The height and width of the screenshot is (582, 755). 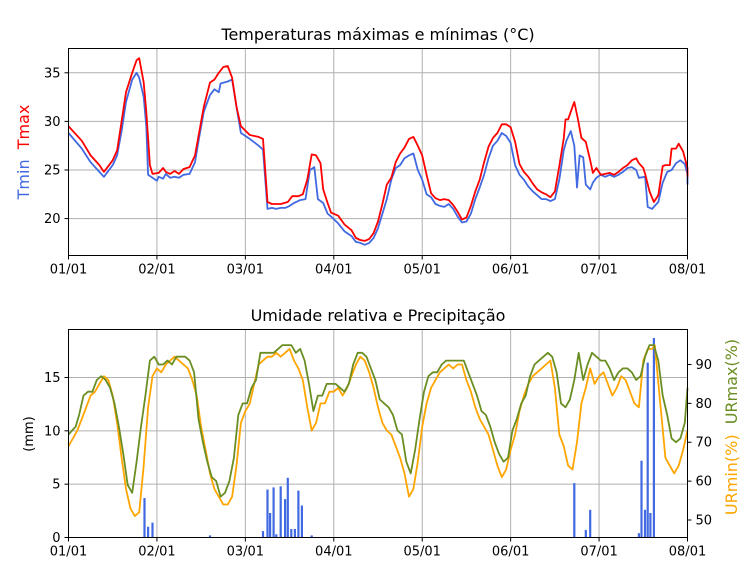 I want to click on temperature-chart-title: Temperaturas máximas e mínimas (°C), so click(x=377, y=34).